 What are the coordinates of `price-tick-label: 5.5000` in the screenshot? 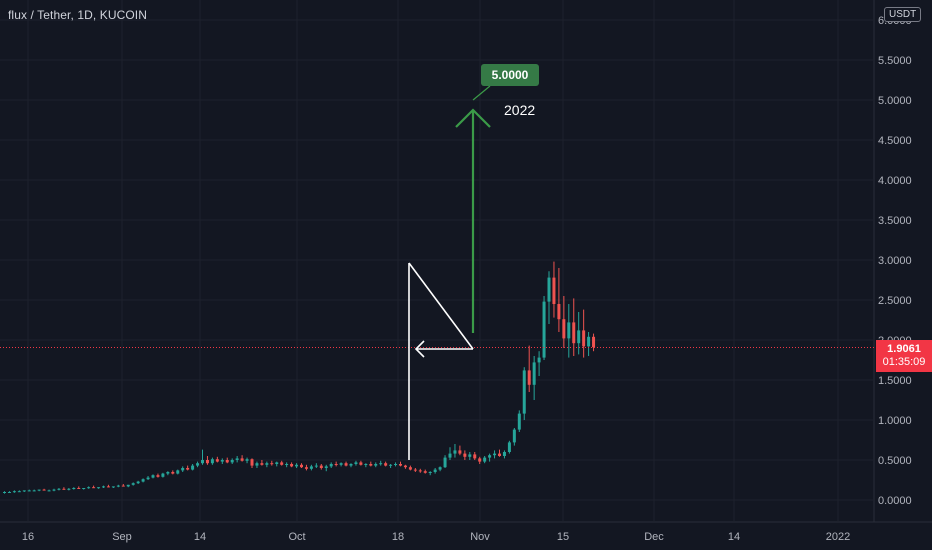 It's located at (895, 61).